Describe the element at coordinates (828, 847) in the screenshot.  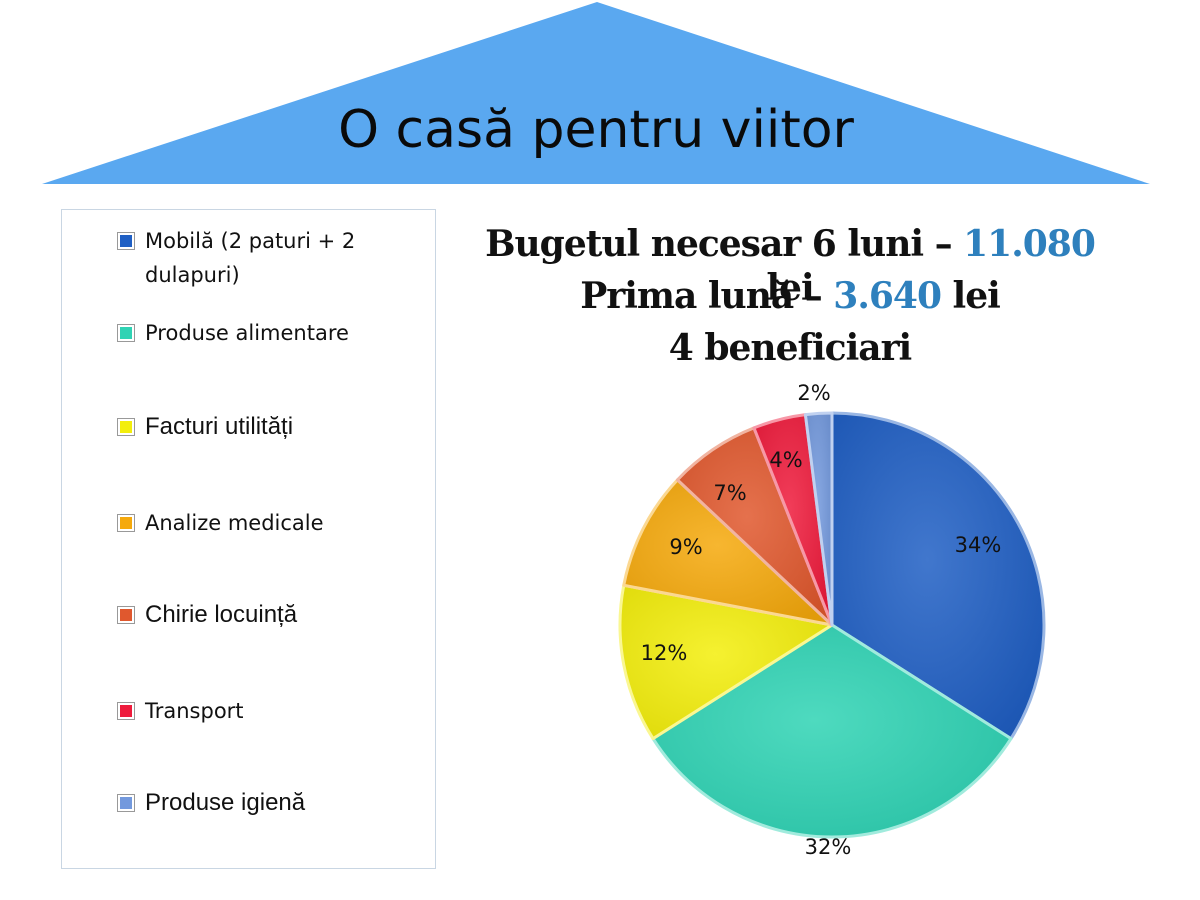
I see `pie-data-label-1: 32%` at that location.